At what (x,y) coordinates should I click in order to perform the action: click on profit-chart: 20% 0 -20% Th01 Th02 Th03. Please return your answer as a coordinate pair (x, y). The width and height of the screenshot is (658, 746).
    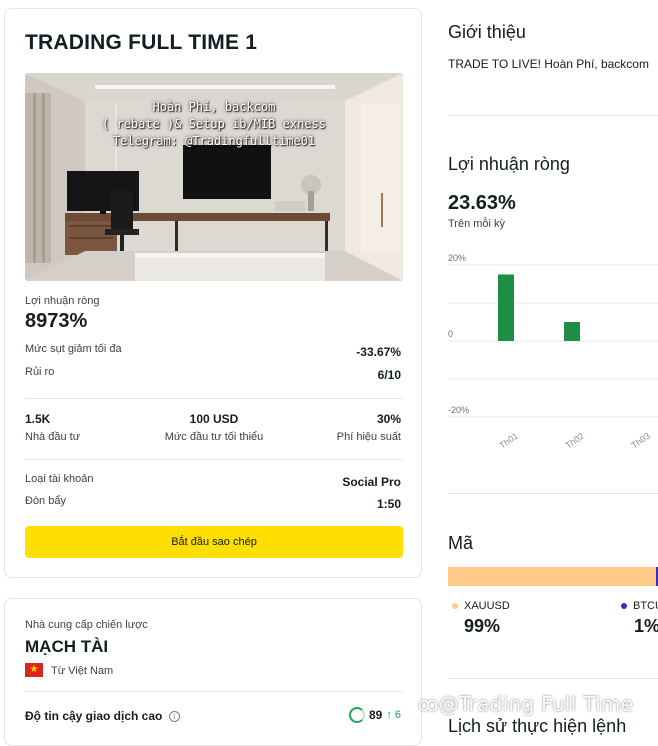
    Looking at the image, I should click on (553, 352).